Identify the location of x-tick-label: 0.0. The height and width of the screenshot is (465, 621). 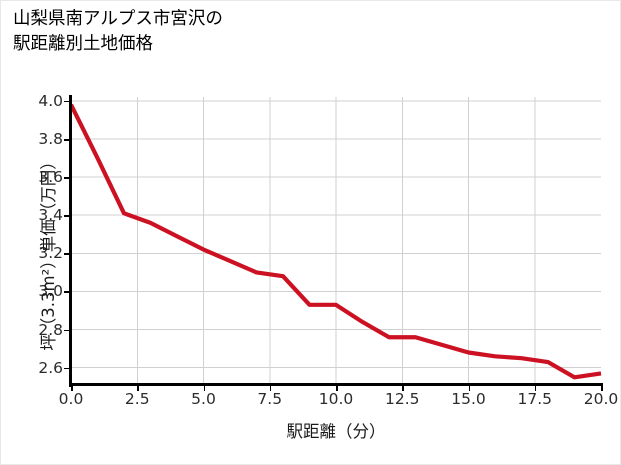
(71, 399).